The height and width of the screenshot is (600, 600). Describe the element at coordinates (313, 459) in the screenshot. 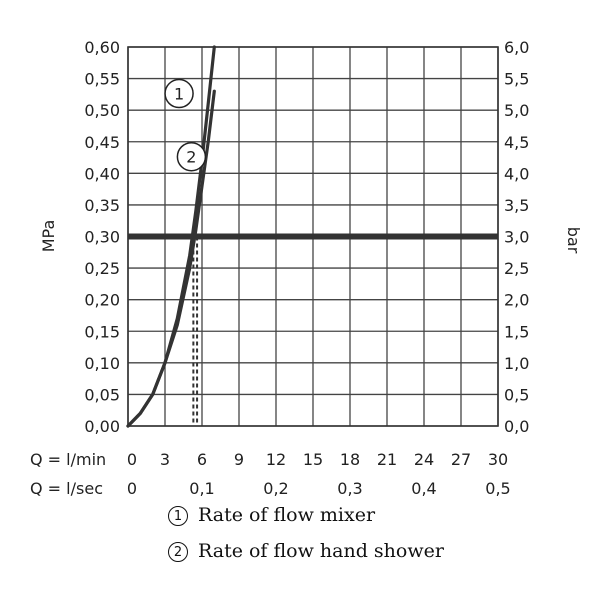

I see `x-lmin-tick-label: 15` at that location.